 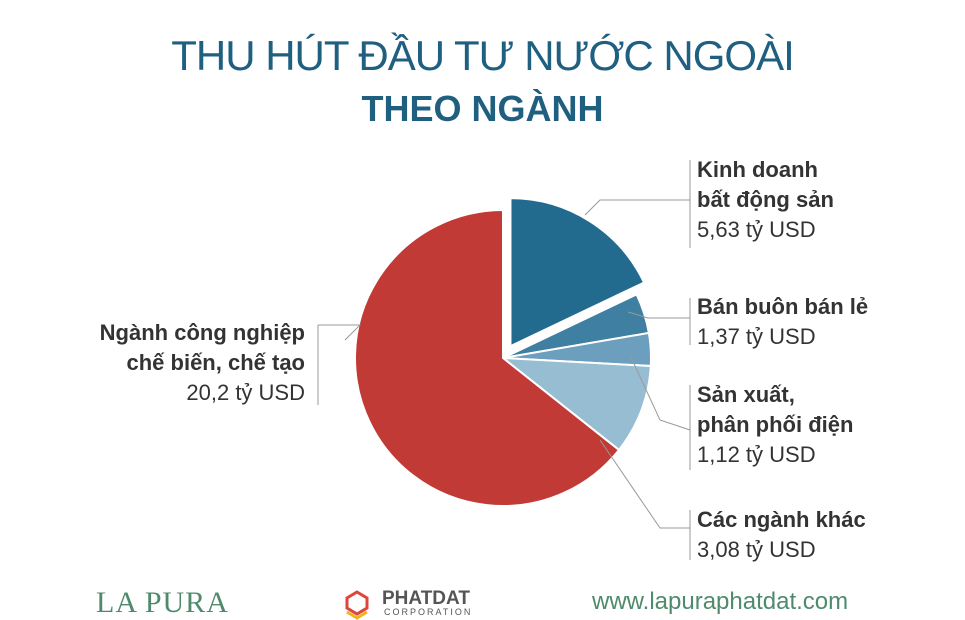 I want to click on label-retail: Bán buôn bán lẻ 1,37 tỷ USD, so click(x=783, y=321).